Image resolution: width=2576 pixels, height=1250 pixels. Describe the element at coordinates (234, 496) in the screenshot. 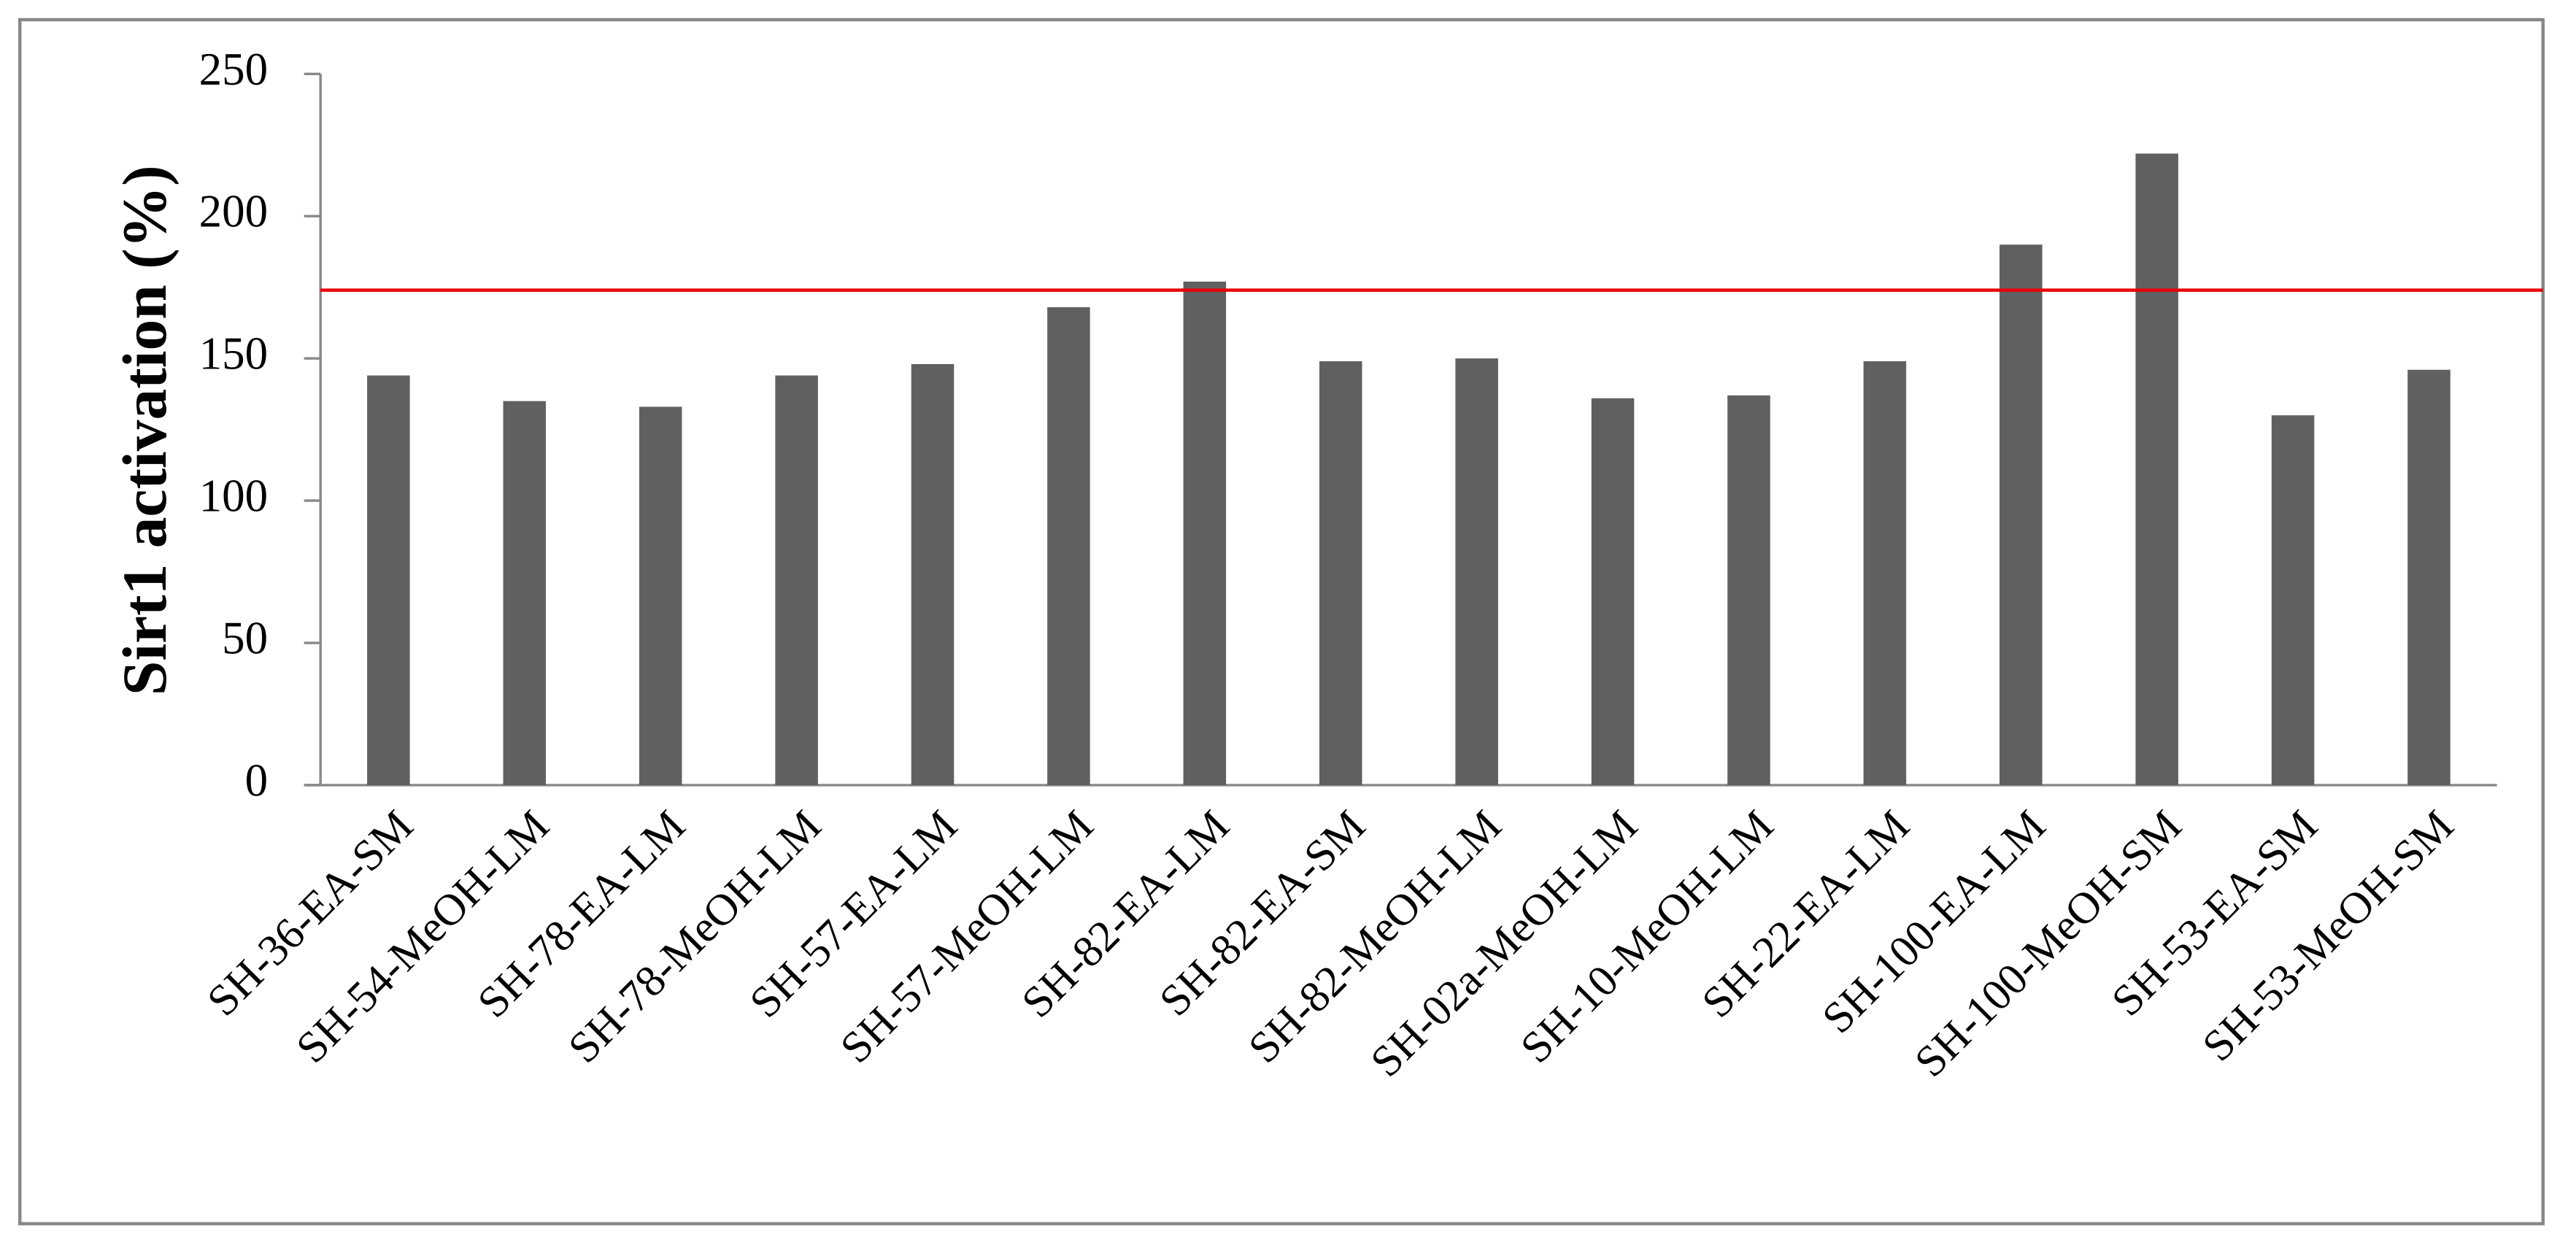

I see `y-tick-label: 100` at that location.